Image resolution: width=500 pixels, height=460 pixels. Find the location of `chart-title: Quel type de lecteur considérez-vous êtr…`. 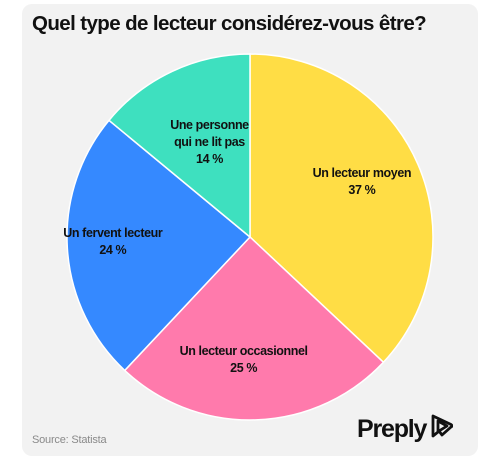

chart-title: Quel type de lecteur considérez-vous êtr… is located at coordinates (229, 23).